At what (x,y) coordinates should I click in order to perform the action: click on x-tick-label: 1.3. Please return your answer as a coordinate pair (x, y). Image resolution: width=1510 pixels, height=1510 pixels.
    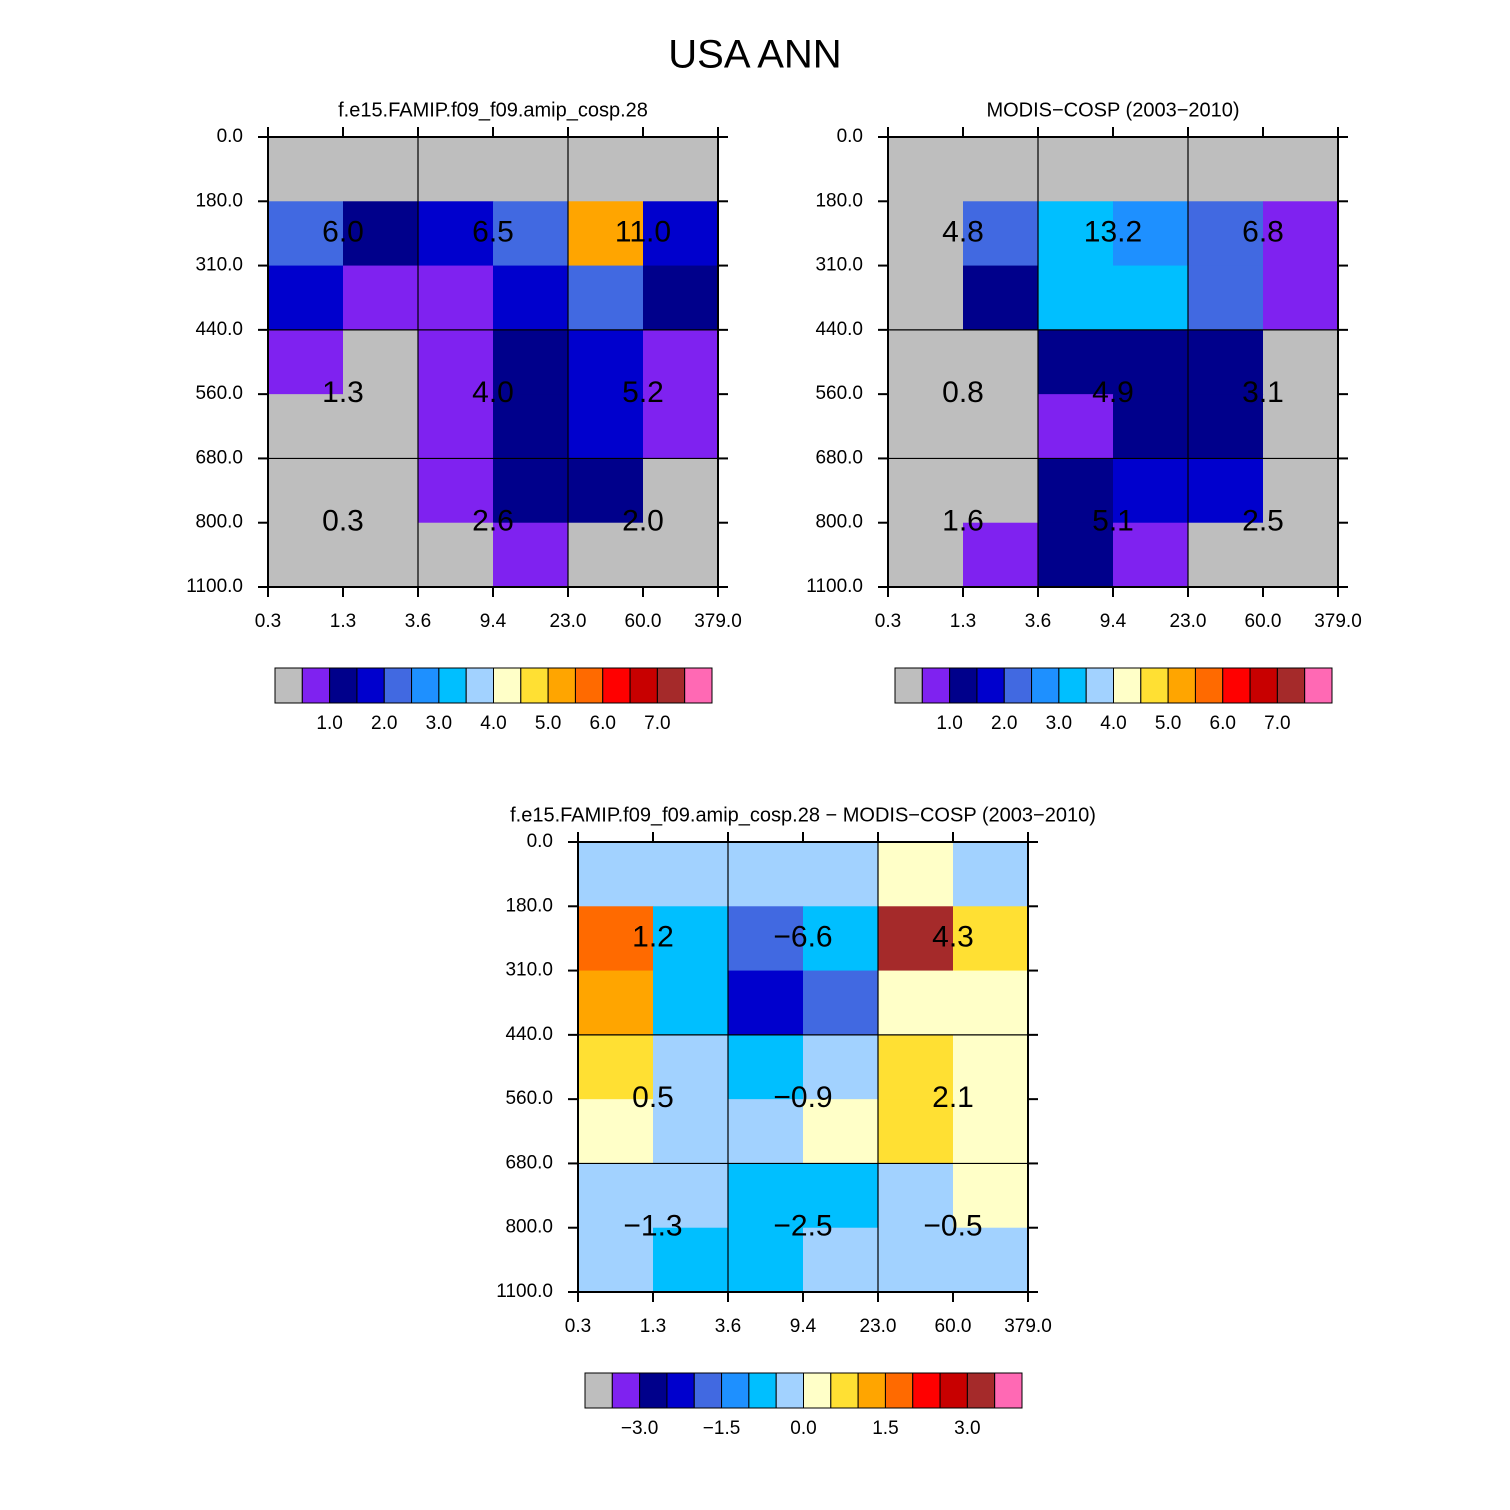
    Looking at the image, I should click on (343, 621).